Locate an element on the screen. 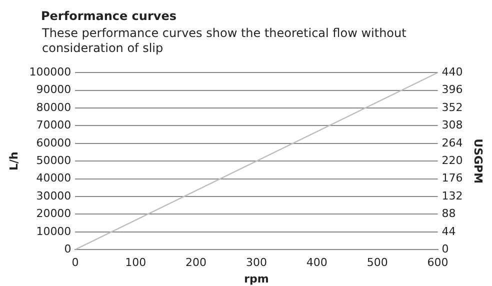 Image resolution: width=492 pixels, height=286 pixels. y-tick-label: 50000 is located at coordinates (54, 160).